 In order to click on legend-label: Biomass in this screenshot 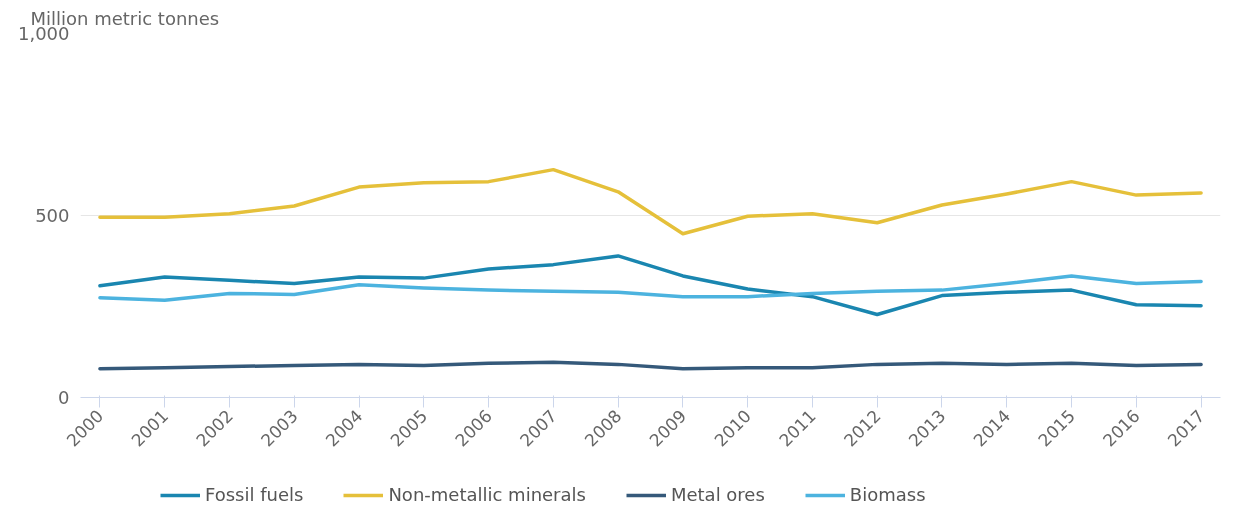, I will do `click(887, 494)`.